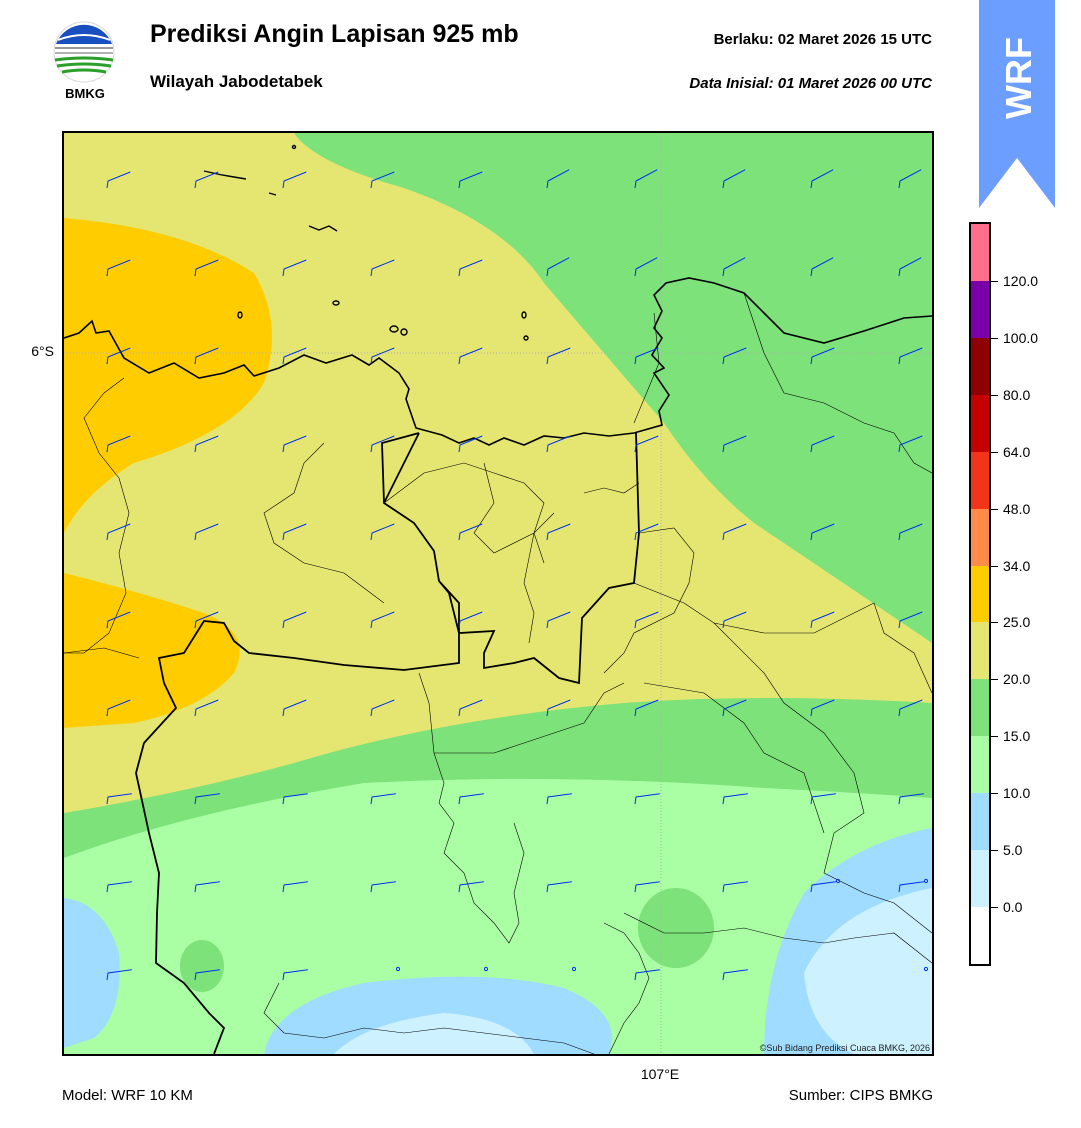 This screenshot has height=1128, width=1081. I want to click on colorbar-label: 80.0, so click(1017, 394).